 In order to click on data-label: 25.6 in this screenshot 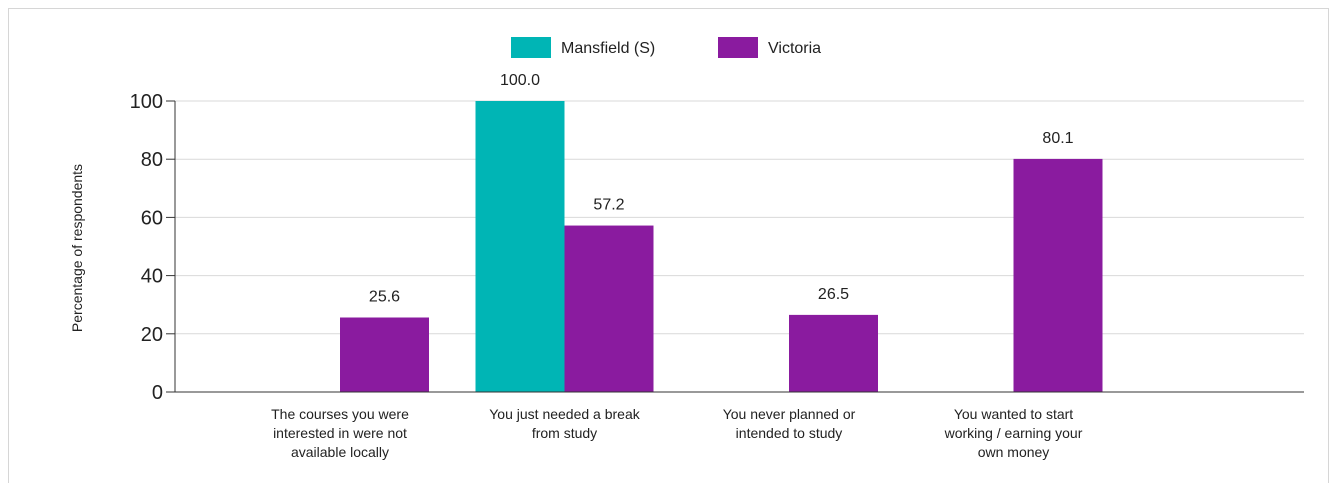, I will do `click(384, 297)`.